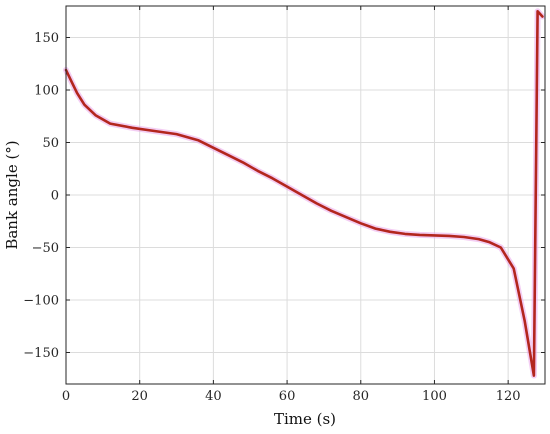 The width and height of the screenshot is (550, 434). Describe the element at coordinates (46, 38) in the screenshot. I see `y-tick-label: 150` at that location.